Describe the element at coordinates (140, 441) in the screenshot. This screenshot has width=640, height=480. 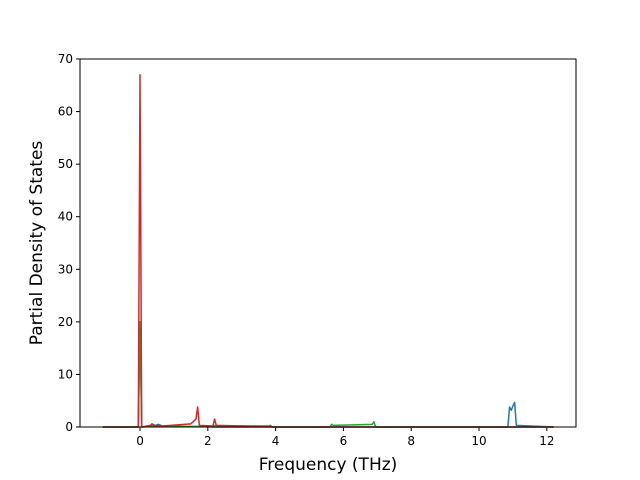
I see `x-tick-label: 0` at that location.